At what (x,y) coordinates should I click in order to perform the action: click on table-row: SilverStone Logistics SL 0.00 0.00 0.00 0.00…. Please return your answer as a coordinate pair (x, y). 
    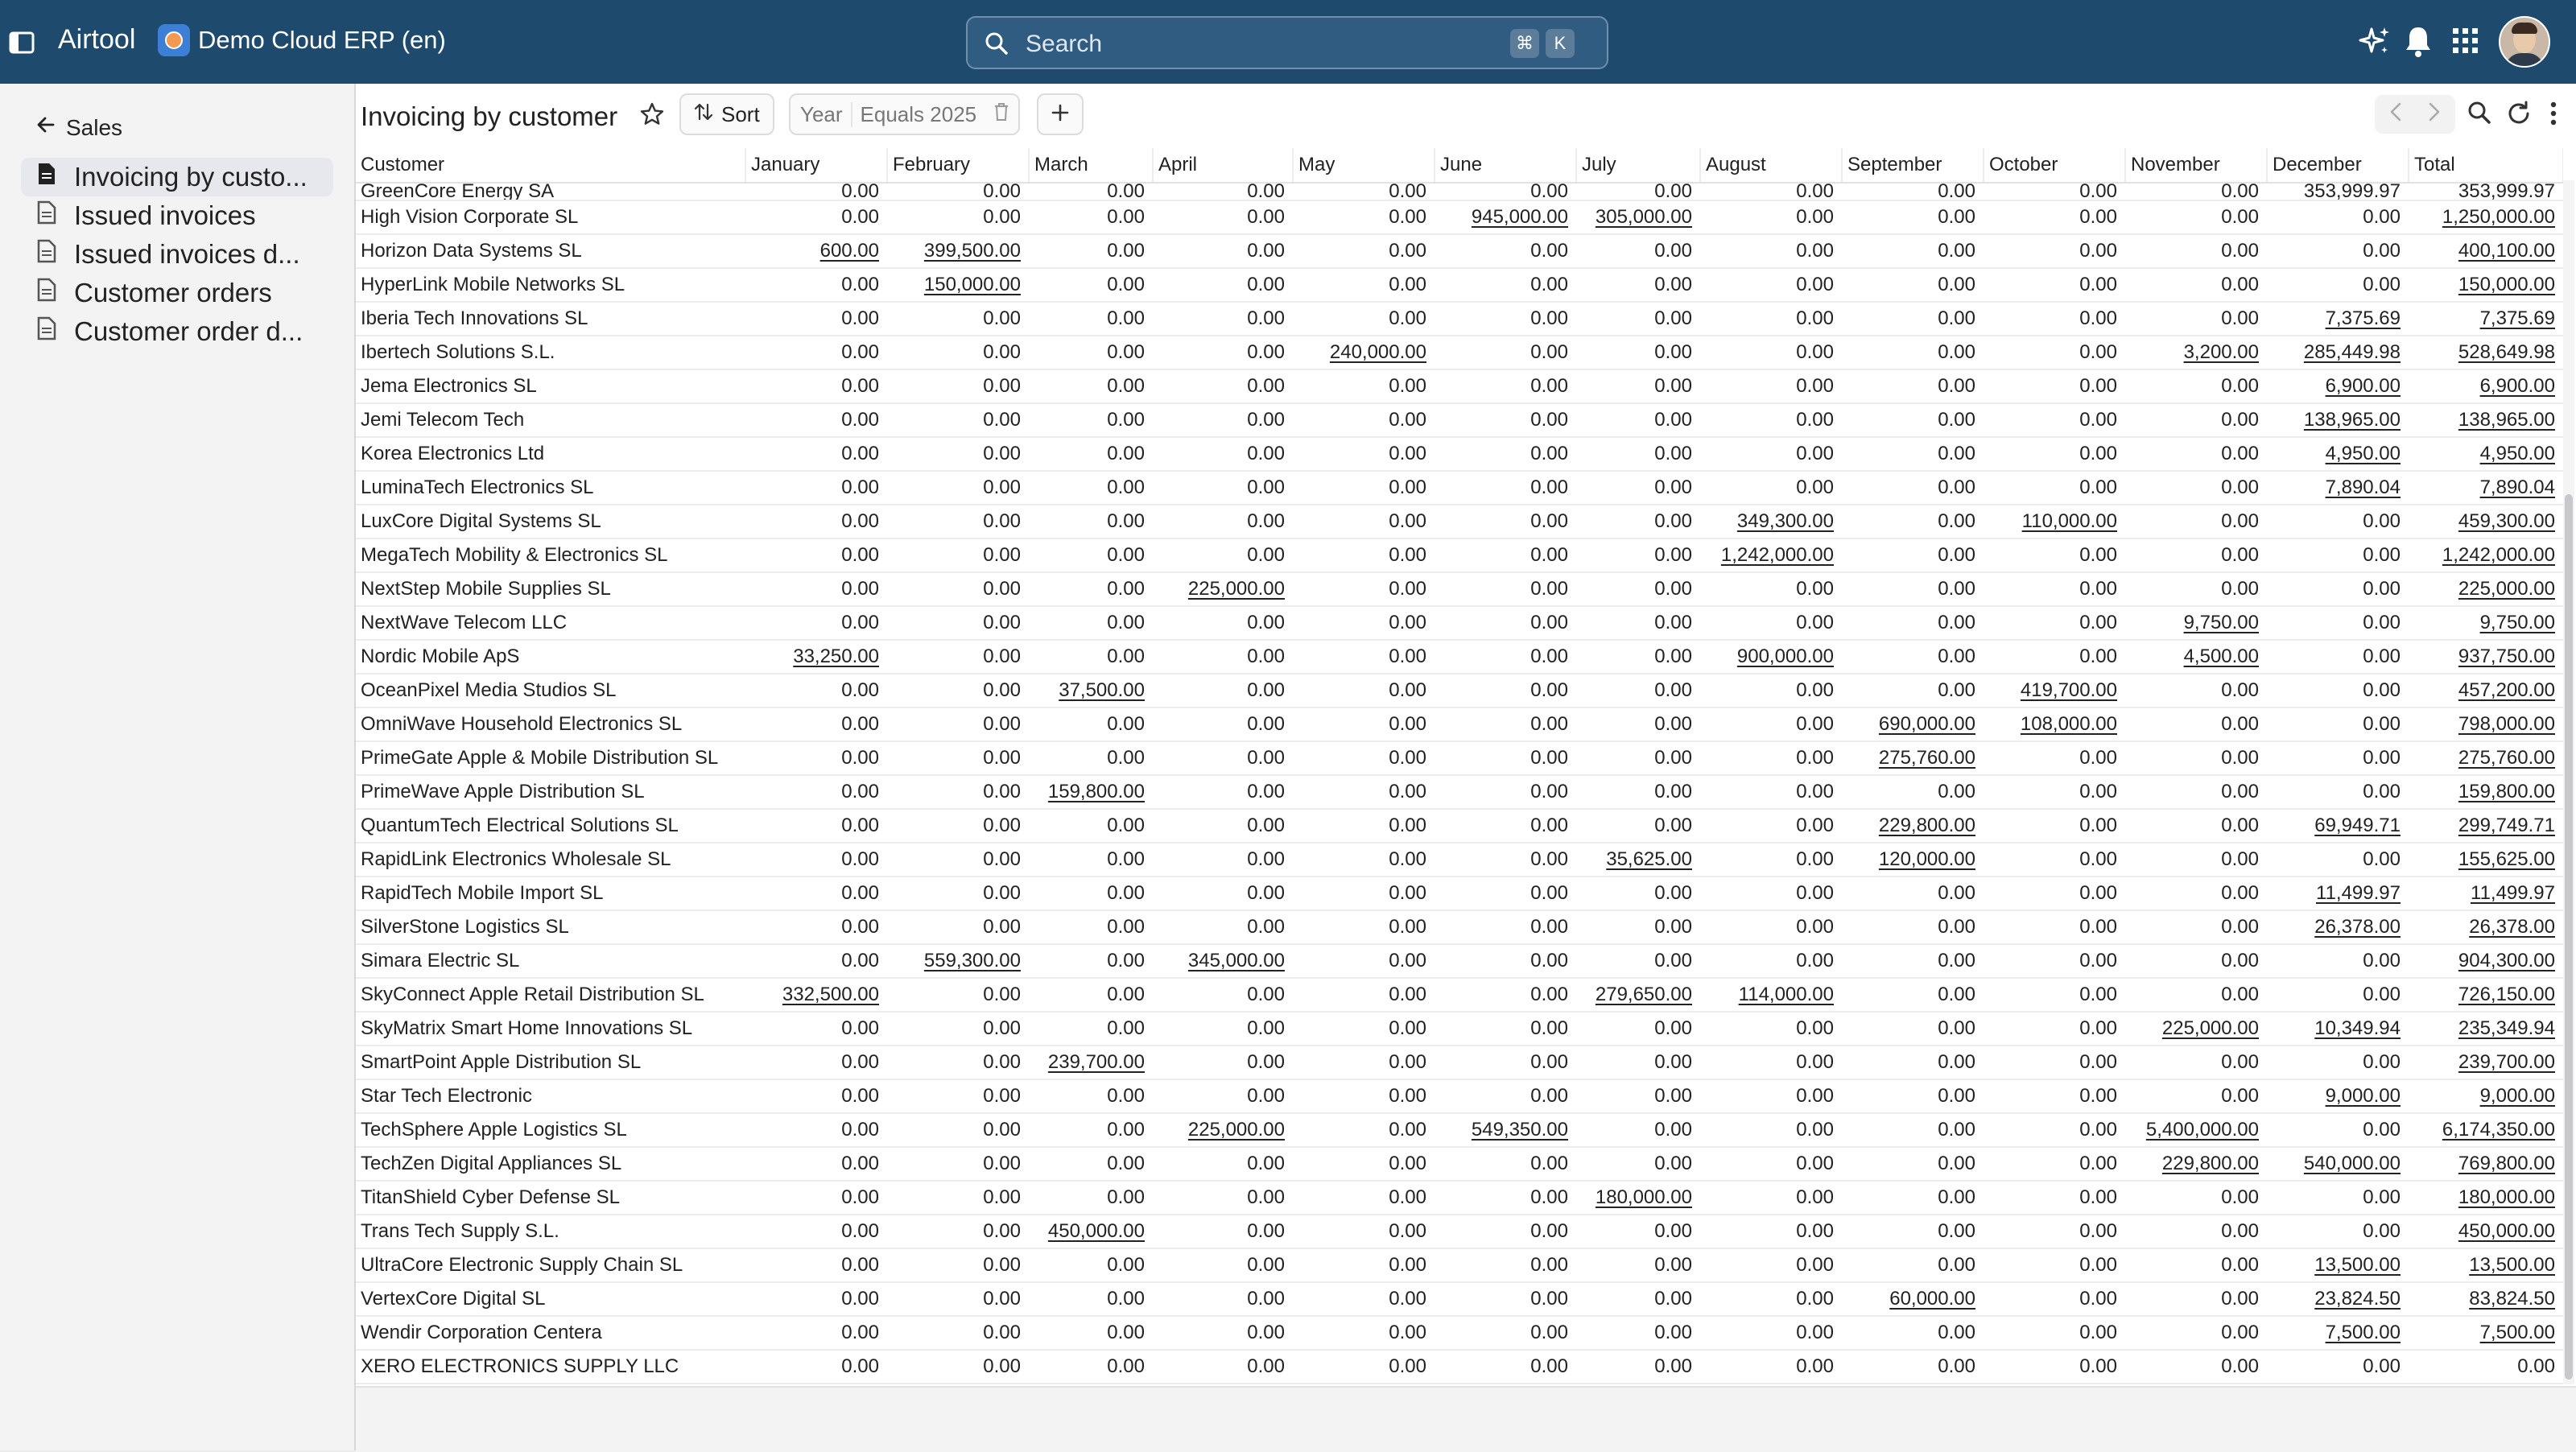
    Looking at the image, I should click on (1459, 927).